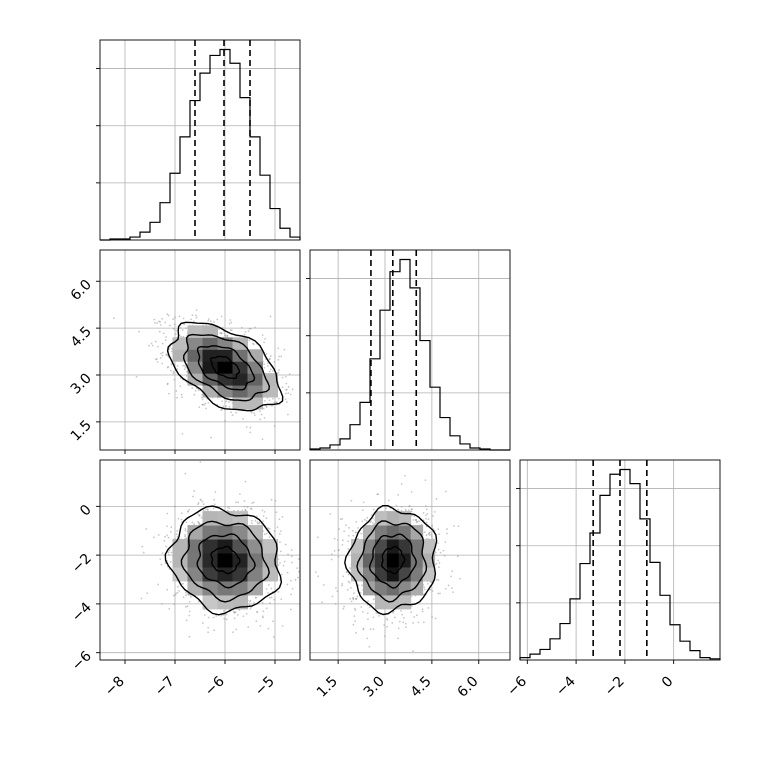 Image resolution: width=760 pixels, height=760 pixels. Describe the element at coordinates (410, 560) in the screenshot. I see `panel-content` at that location.